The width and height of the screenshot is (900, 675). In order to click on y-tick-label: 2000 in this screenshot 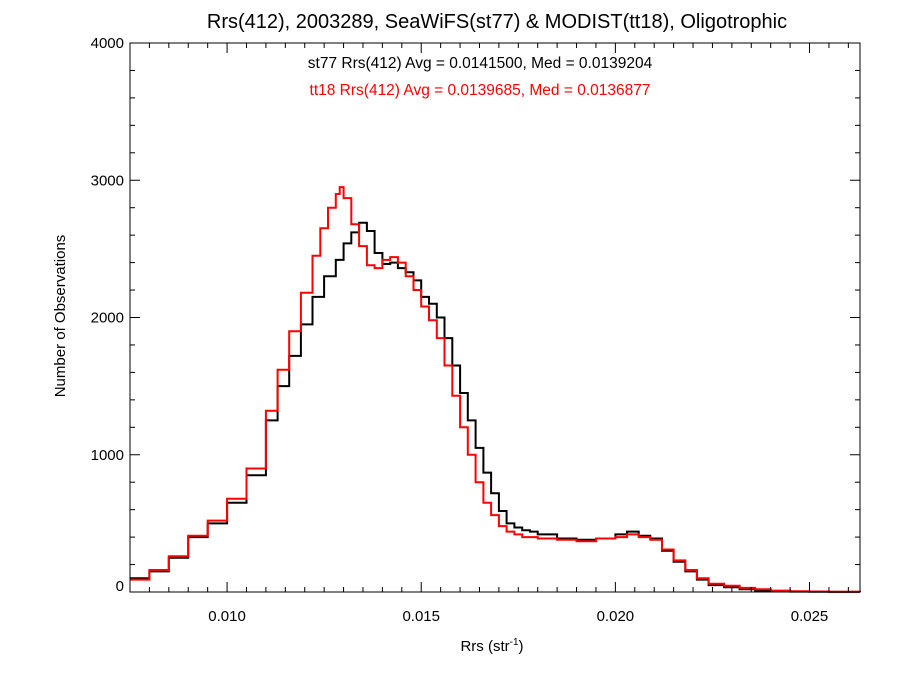, I will do `click(107, 318)`.